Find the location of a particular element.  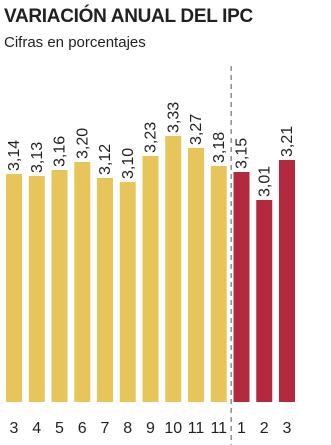

value-label-2: 3,16 is located at coordinates (60, 151).